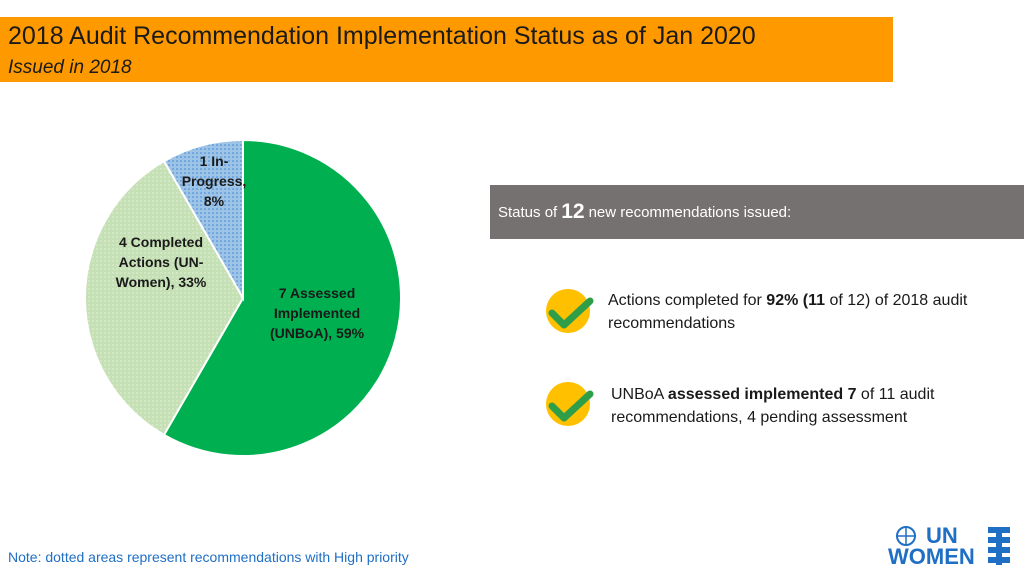  I want to click on slice-label-implemented: 7 Assessed Implemented (UNBoA), 59%, so click(317, 313).